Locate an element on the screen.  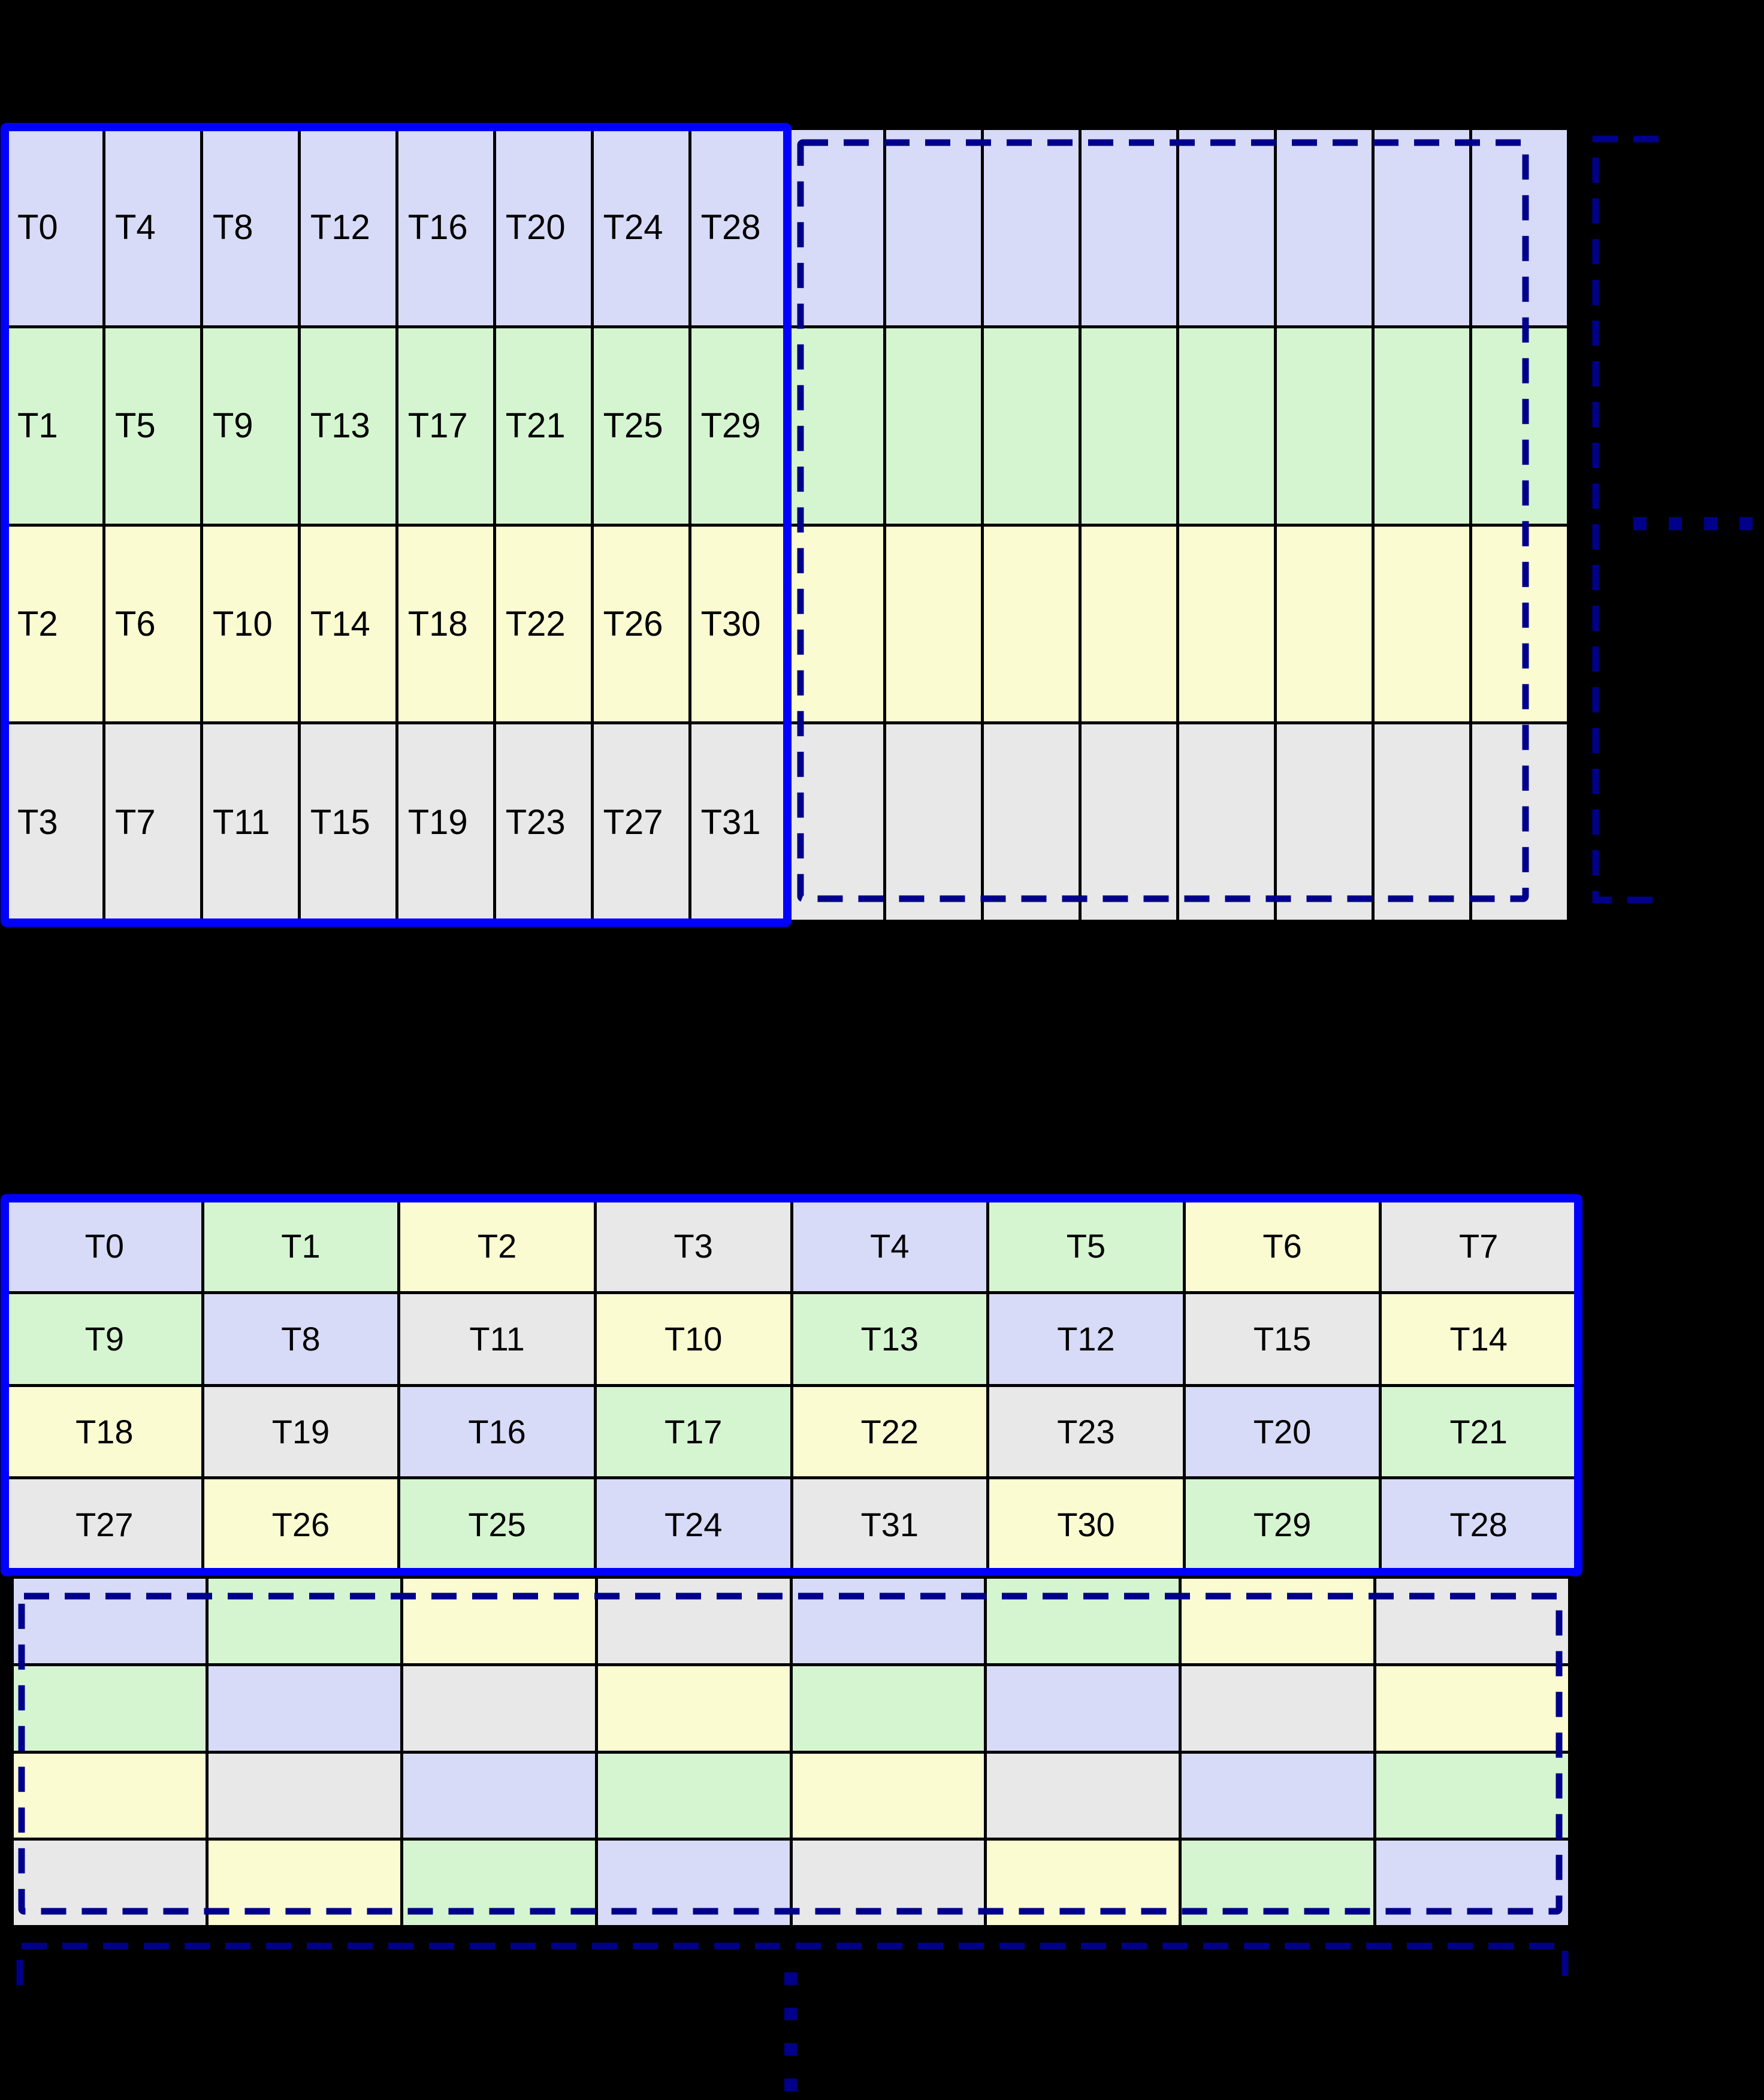
thread-cell: T22 is located at coordinates (890, 1432).